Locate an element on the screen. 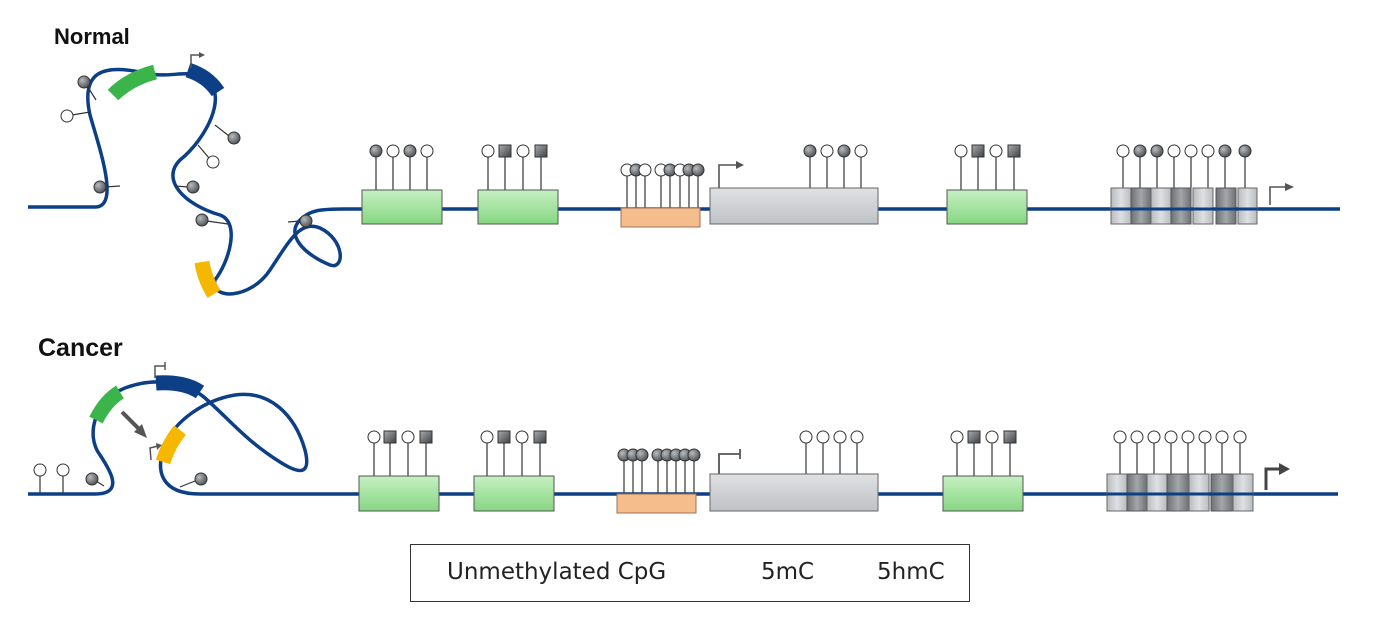  normal-gene-tss-arrow is located at coordinates (727, 176).